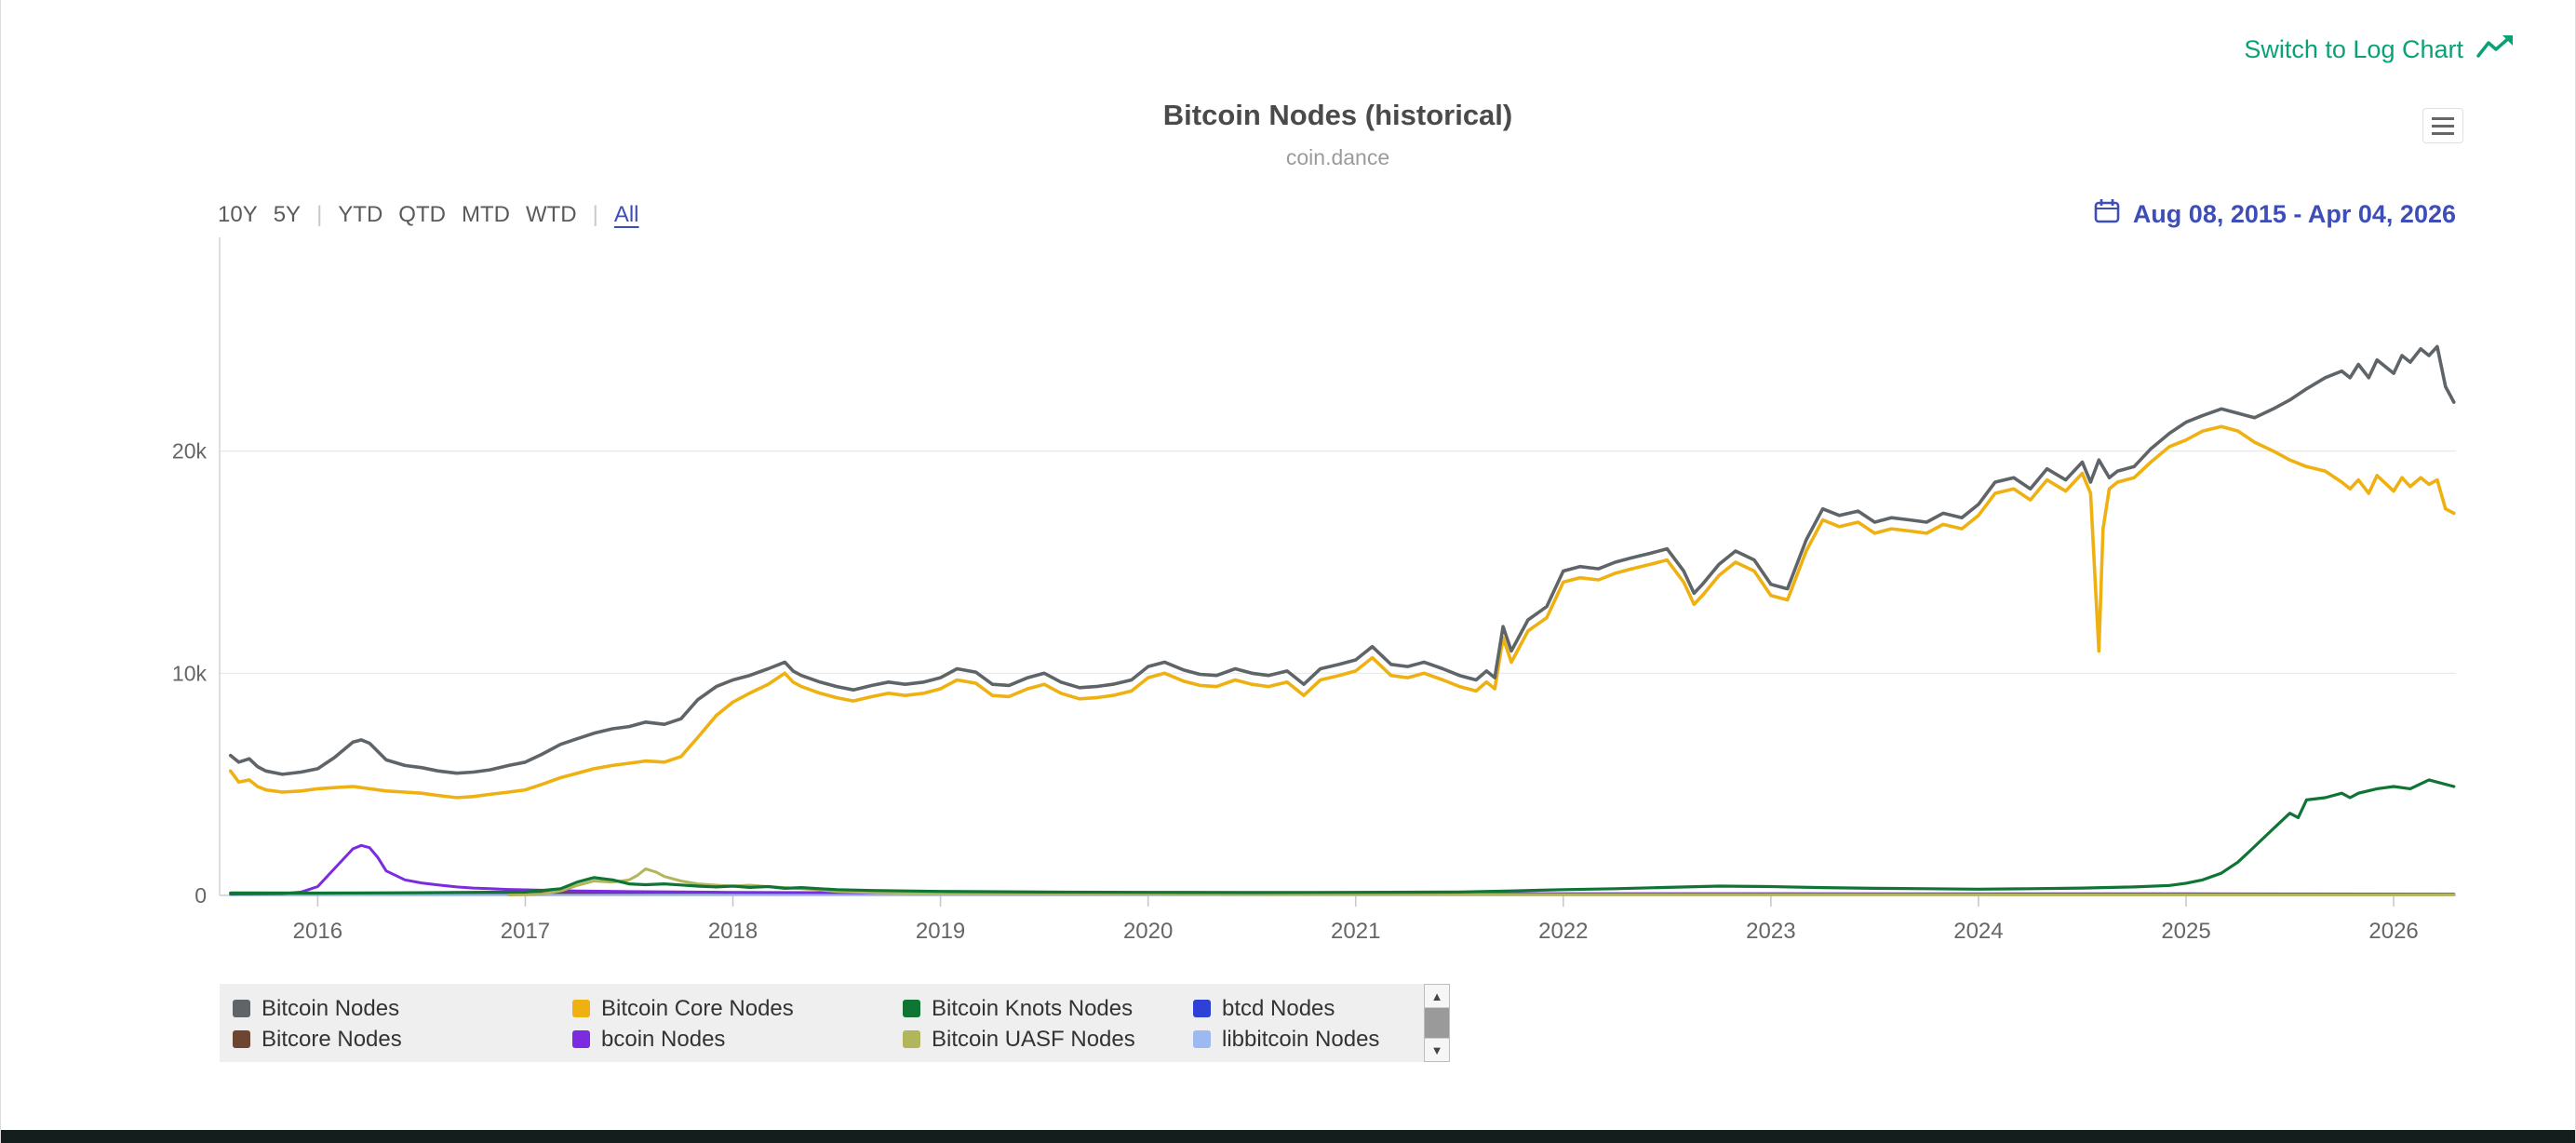  Describe the element at coordinates (697, 1008) in the screenshot. I see `legend-label: Bitcoin Core Nodes` at that location.